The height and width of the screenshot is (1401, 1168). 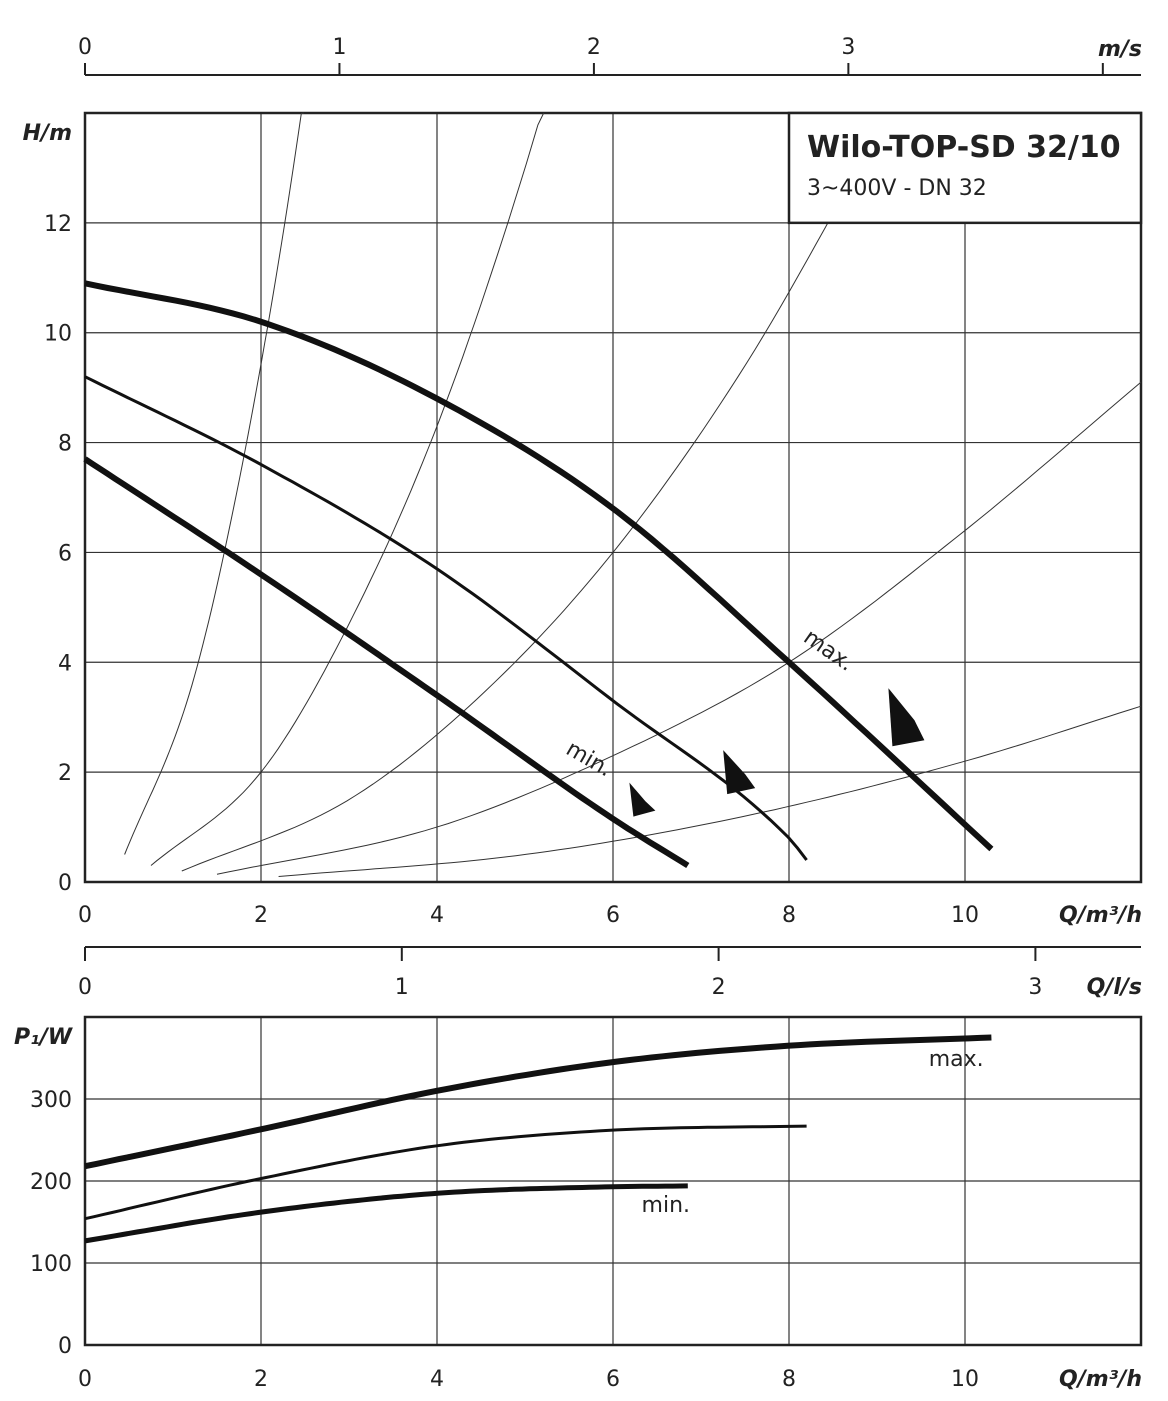 What do you see at coordinates (965, 915) in the screenshot?
I see `h-x-tick-label: 10` at bounding box center [965, 915].